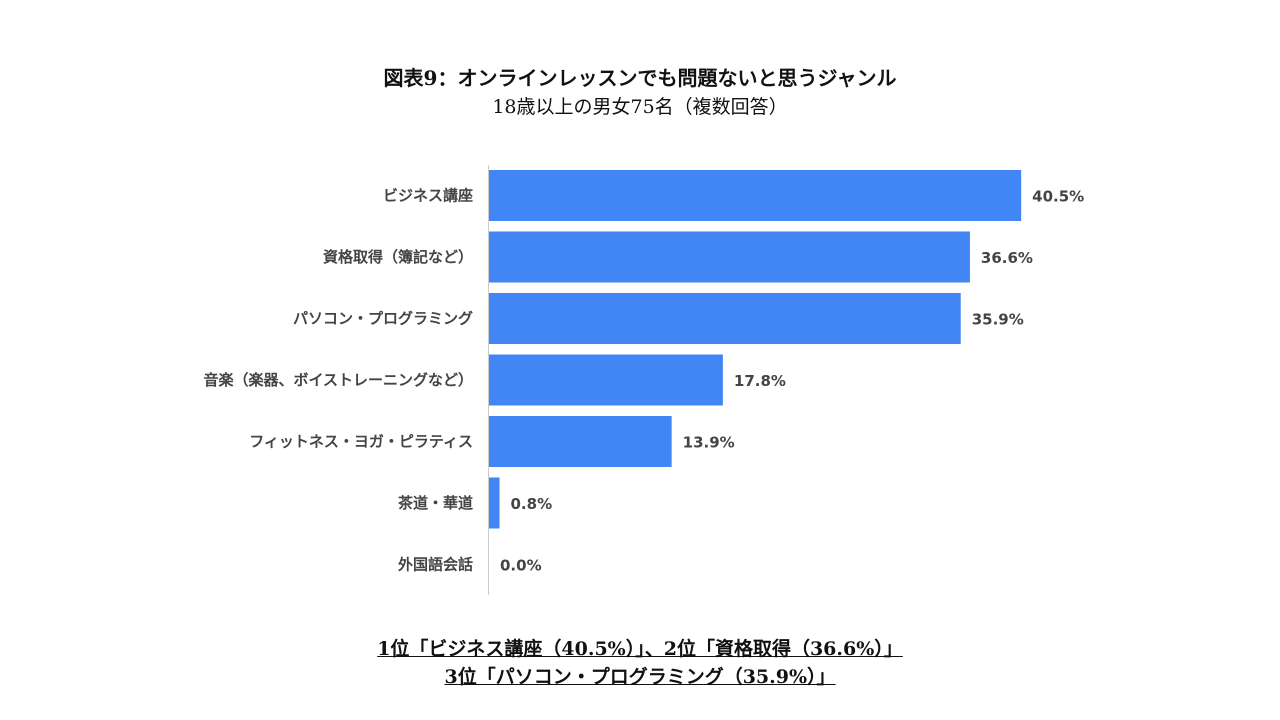  What do you see at coordinates (521, 566) in the screenshot?
I see `value-label: 0.0%` at bounding box center [521, 566].